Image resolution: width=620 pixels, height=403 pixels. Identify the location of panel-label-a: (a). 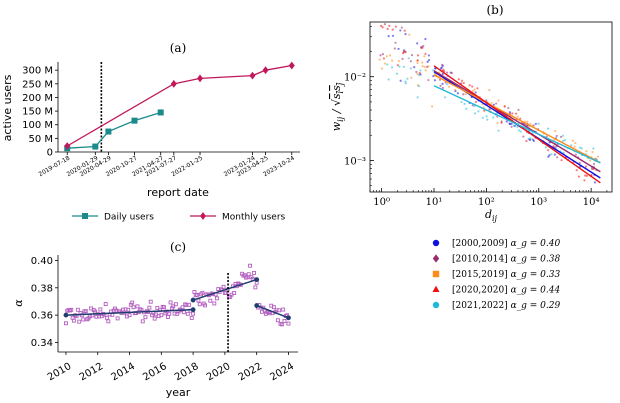
(178, 48).